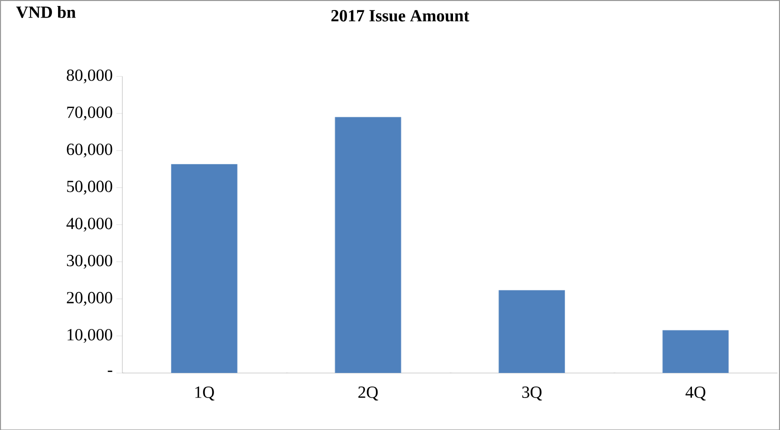  What do you see at coordinates (89, 76) in the screenshot?
I see `y-tick-label: 80,000` at bounding box center [89, 76].